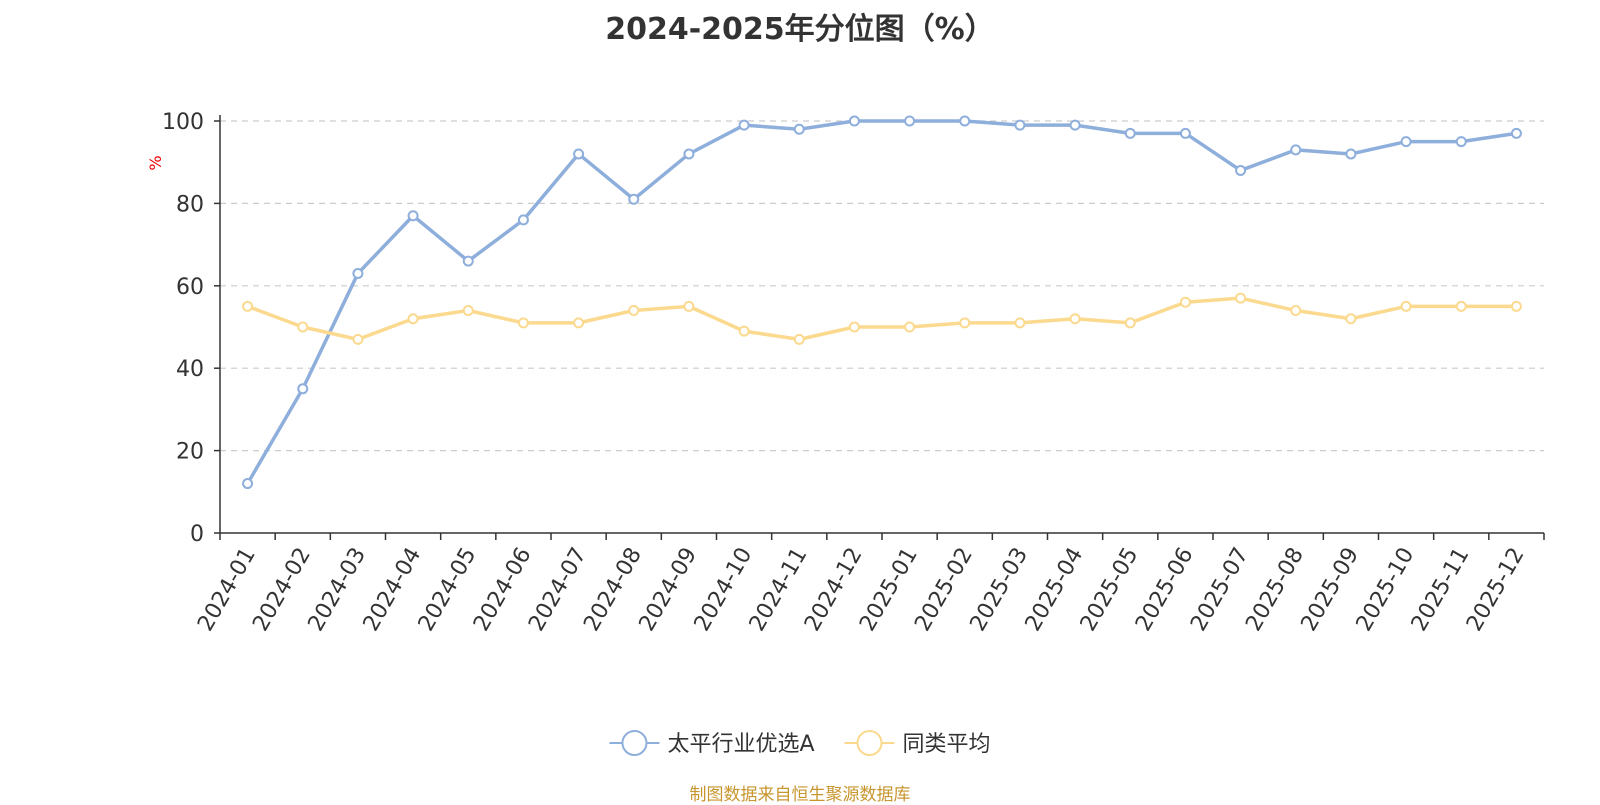 The image size is (1600, 805). Describe the element at coordinates (947, 744) in the screenshot. I see `legend-label: 同类平均` at that location.